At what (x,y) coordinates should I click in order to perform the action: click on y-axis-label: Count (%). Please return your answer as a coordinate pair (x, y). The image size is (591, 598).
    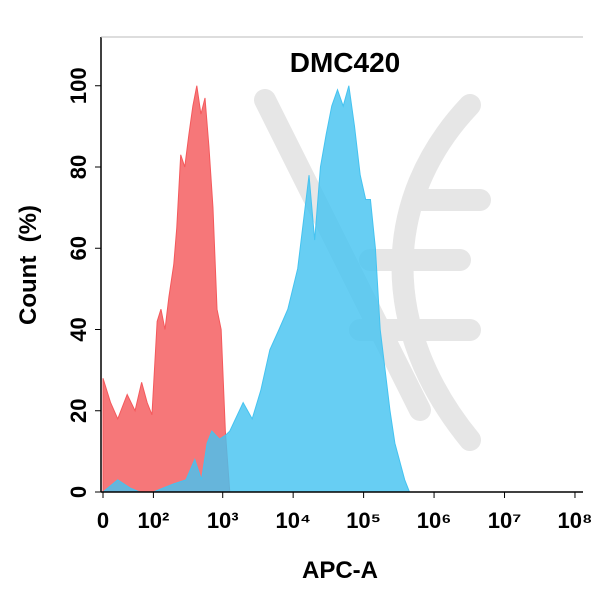
    Looking at the image, I should click on (28, 265).